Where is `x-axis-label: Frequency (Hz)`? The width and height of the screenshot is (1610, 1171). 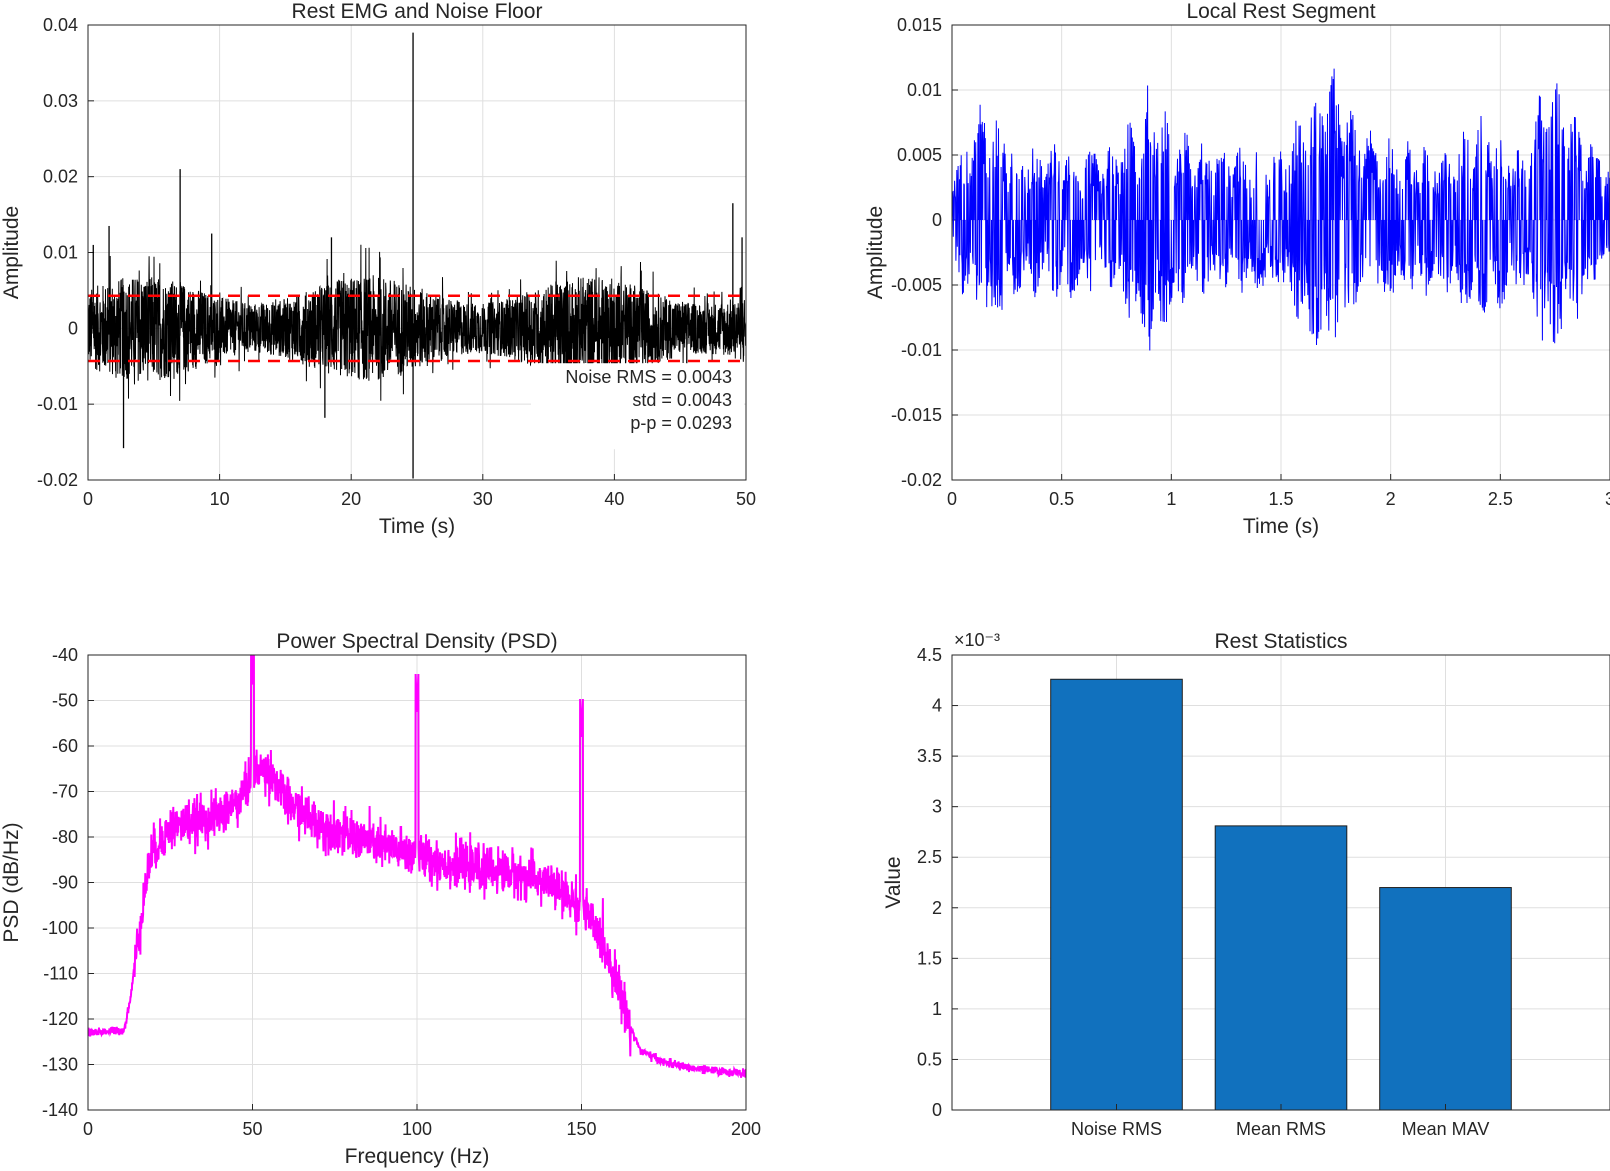
x-axis-label: Frequency (Hz) is located at coordinates (417, 1156).